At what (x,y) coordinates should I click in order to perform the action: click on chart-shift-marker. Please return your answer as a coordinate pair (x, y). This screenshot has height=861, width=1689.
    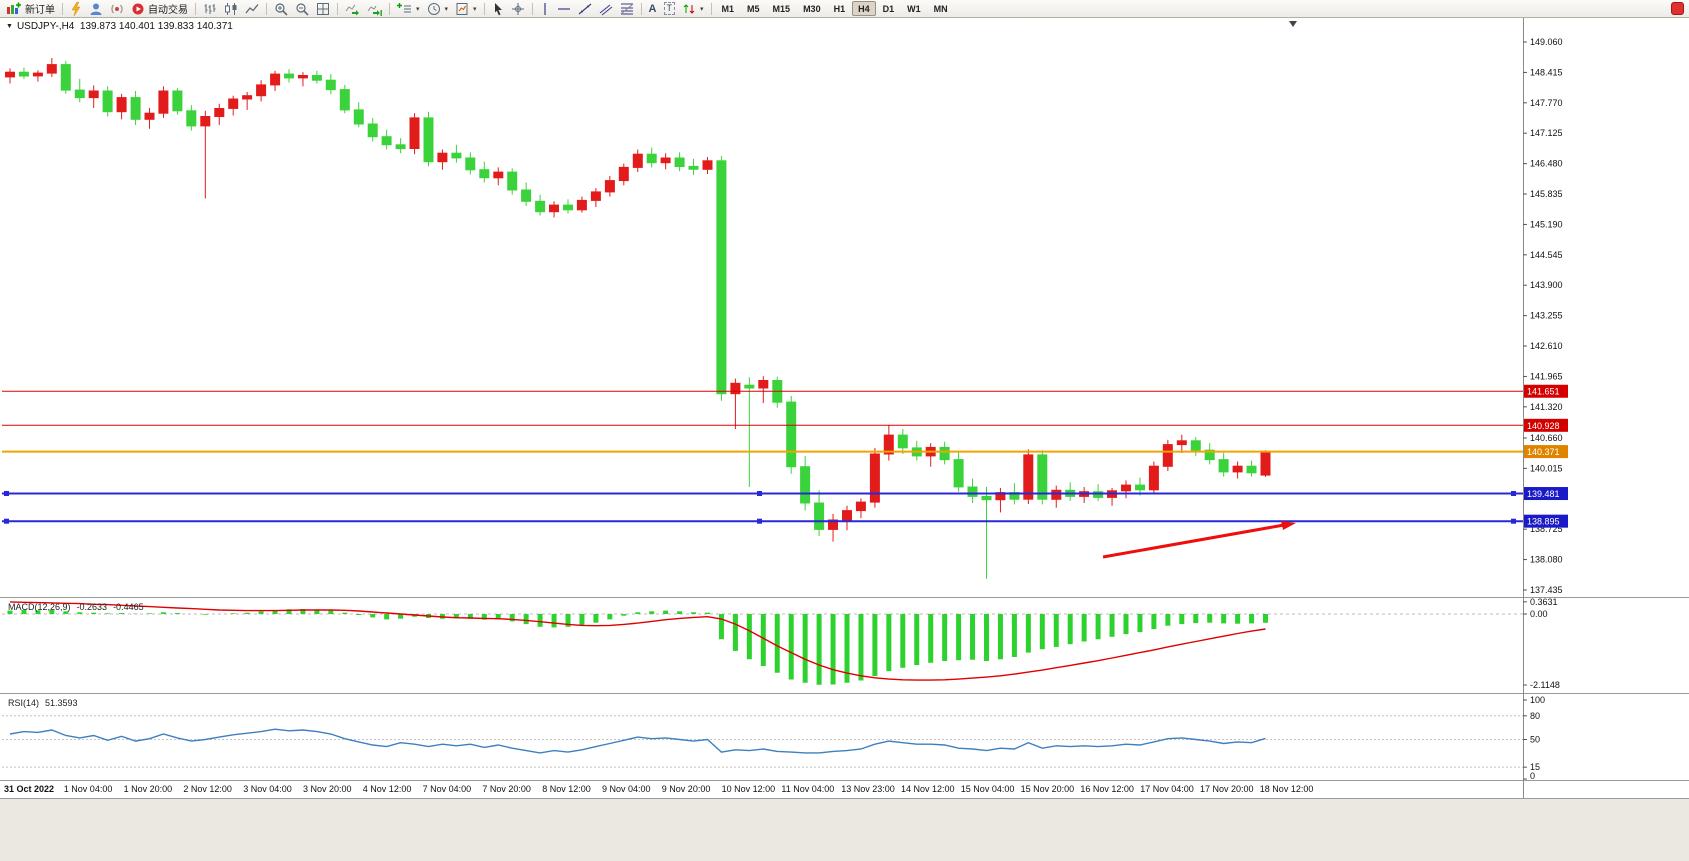
    Looking at the image, I should click on (1293, 24).